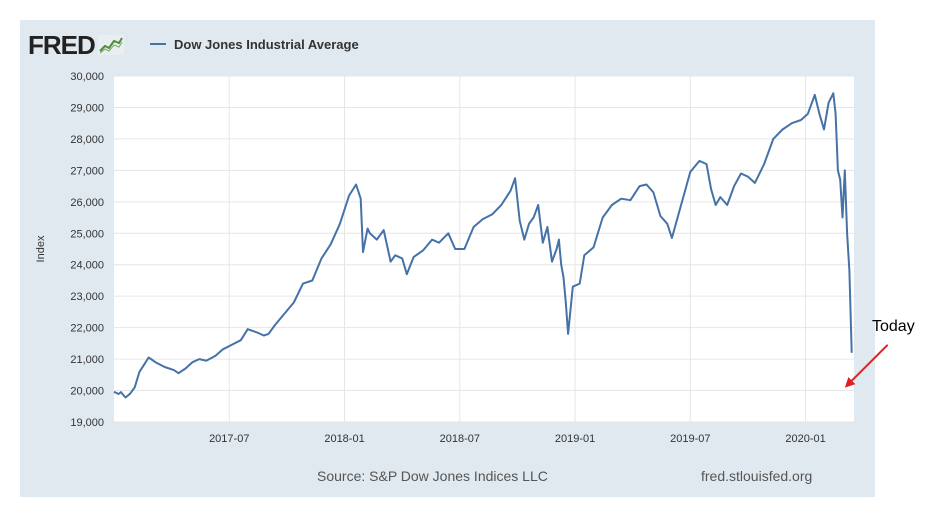  What do you see at coordinates (87, 203) in the screenshot?
I see `y-tick-label: 26,000` at bounding box center [87, 203].